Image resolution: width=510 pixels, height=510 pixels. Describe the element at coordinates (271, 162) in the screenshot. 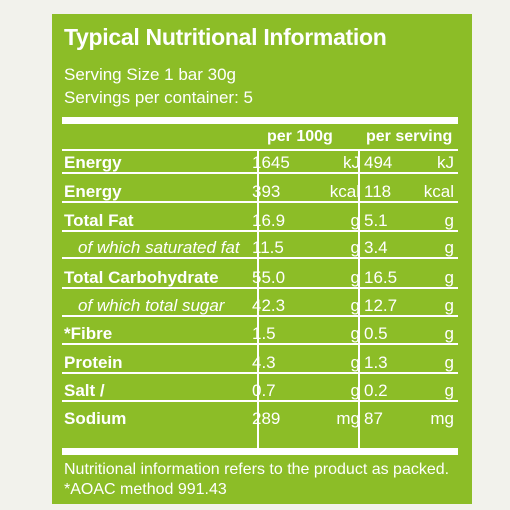

I see `value-per-100g: 1645` at that location.